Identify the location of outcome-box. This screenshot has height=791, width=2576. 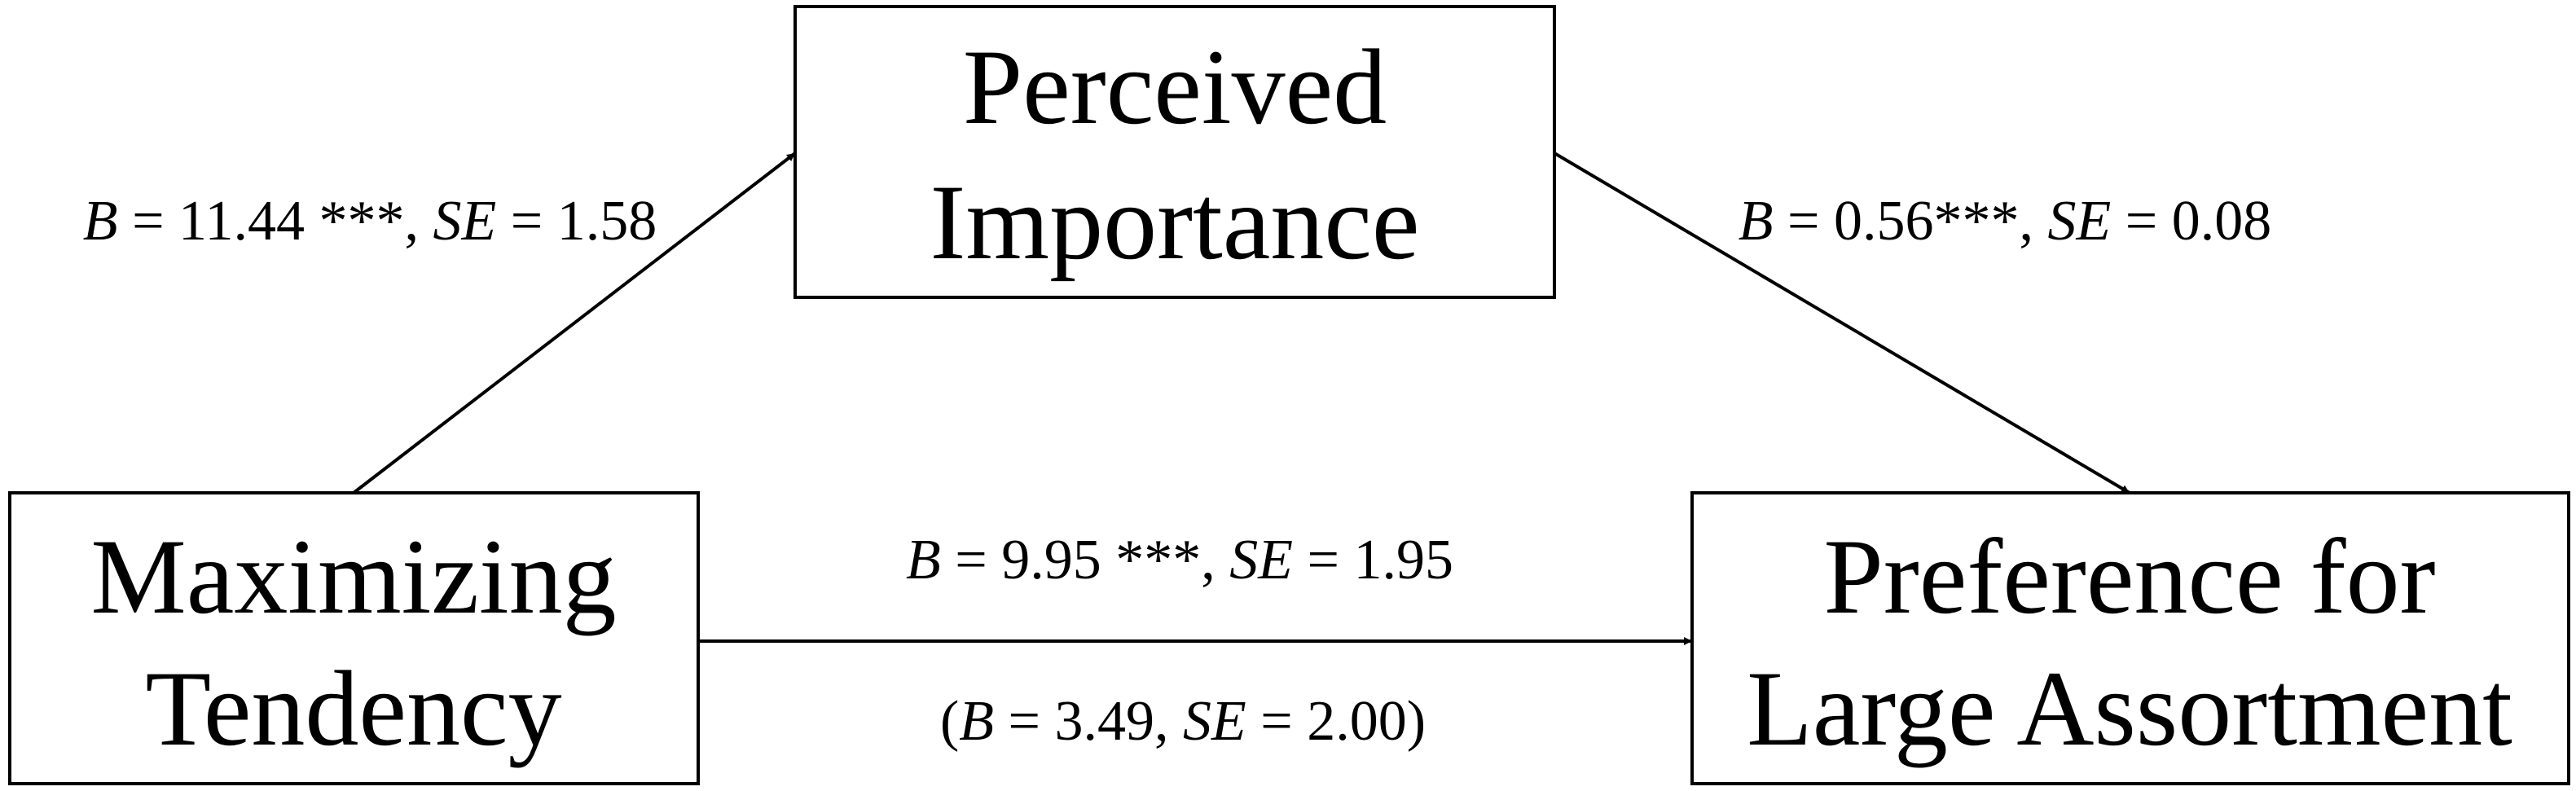
(2130, 638).